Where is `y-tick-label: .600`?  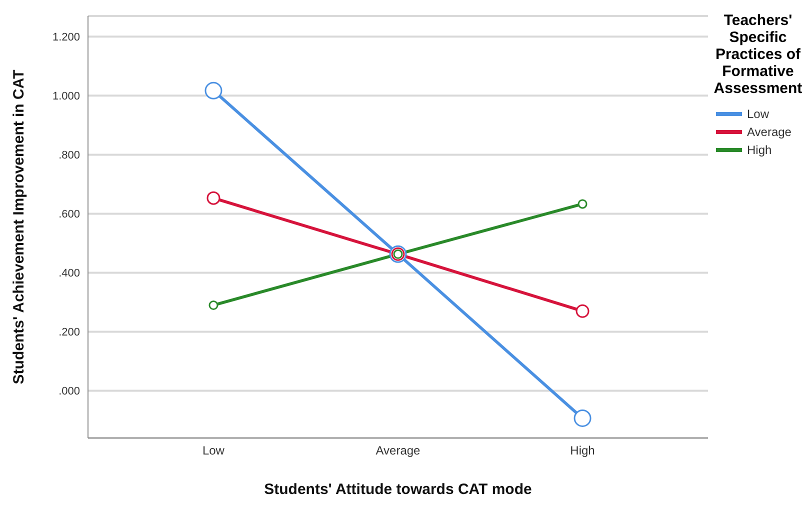
y-tick-label: .600 is located at coordinates (69, 214).